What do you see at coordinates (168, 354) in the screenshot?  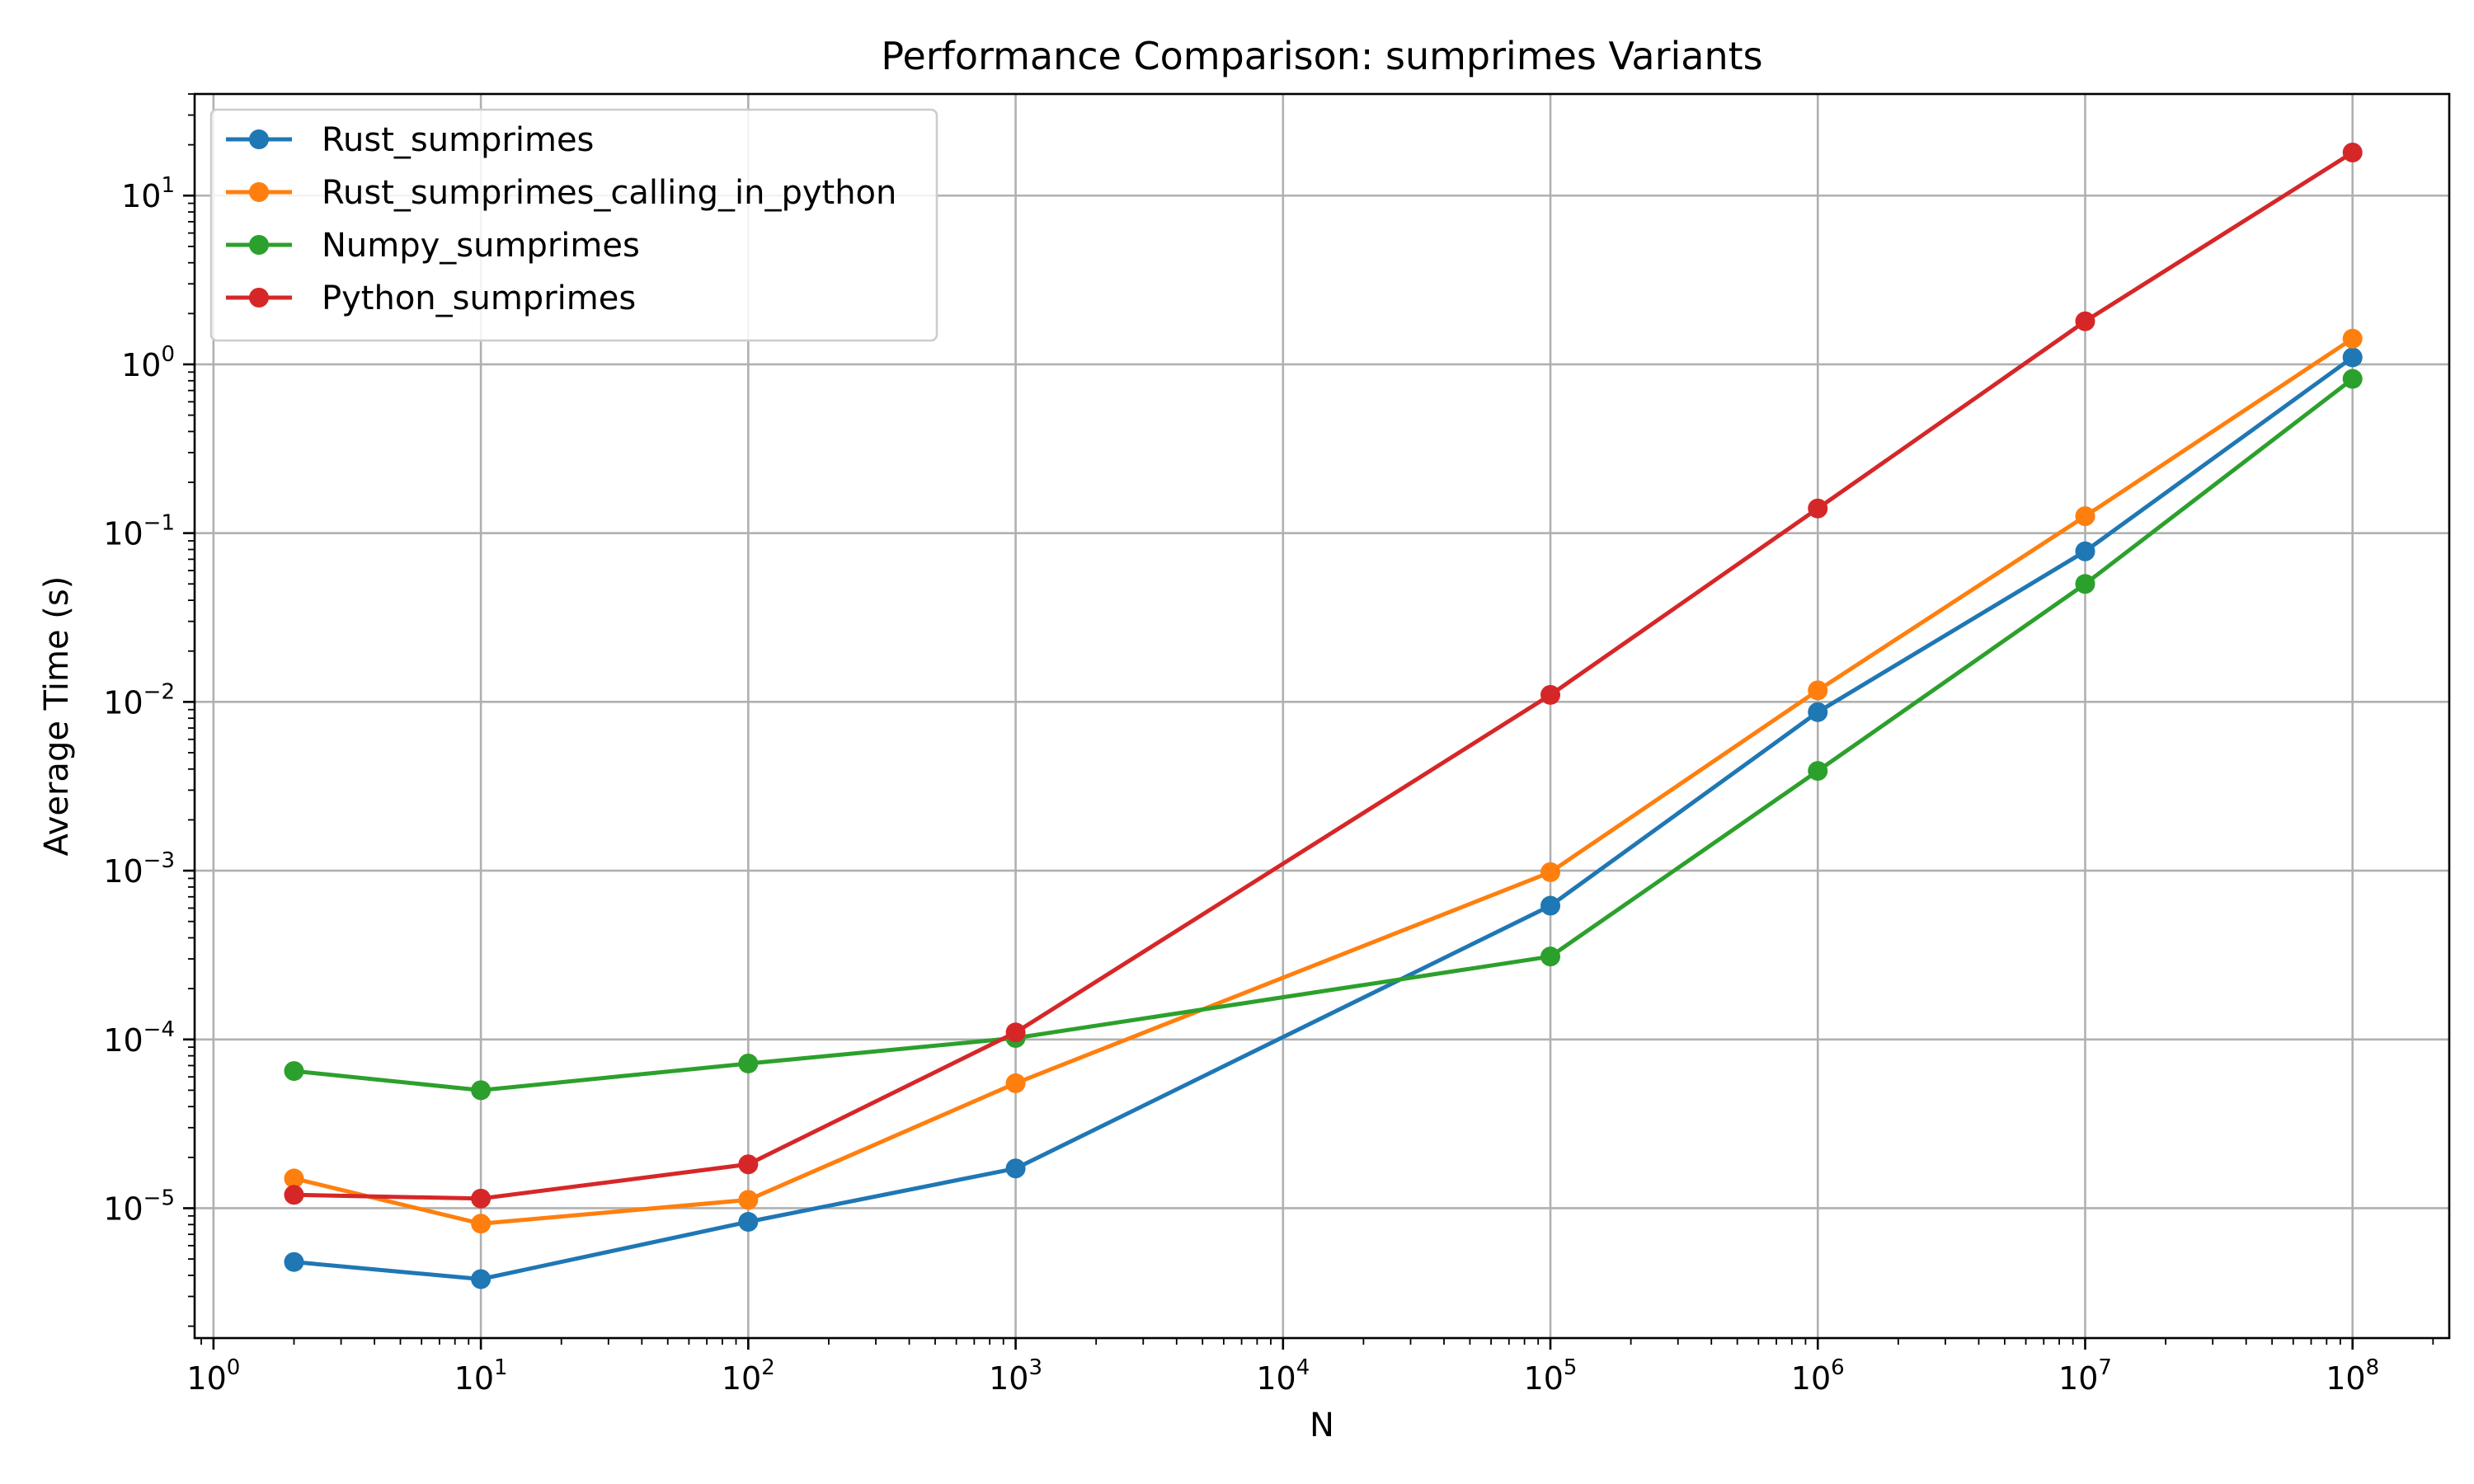 I see `y-tick-label-exponent: 0` at bounding box center [168, 354].